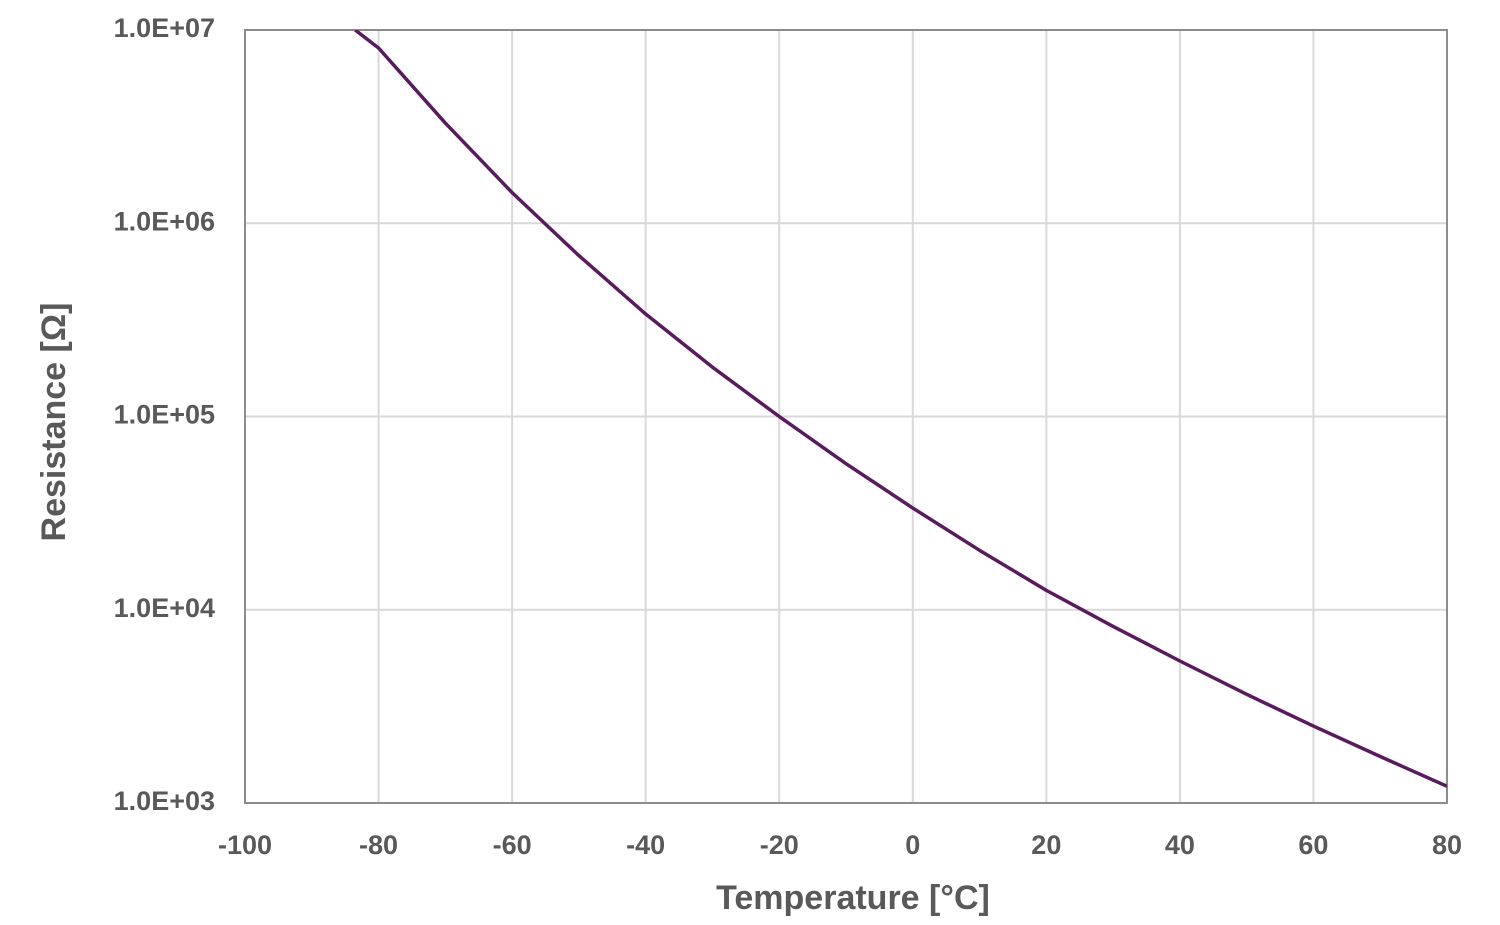 The height and width of the screenshot is (925, 1500). I want to click on x-tick-label: -80, so click(378, 845).